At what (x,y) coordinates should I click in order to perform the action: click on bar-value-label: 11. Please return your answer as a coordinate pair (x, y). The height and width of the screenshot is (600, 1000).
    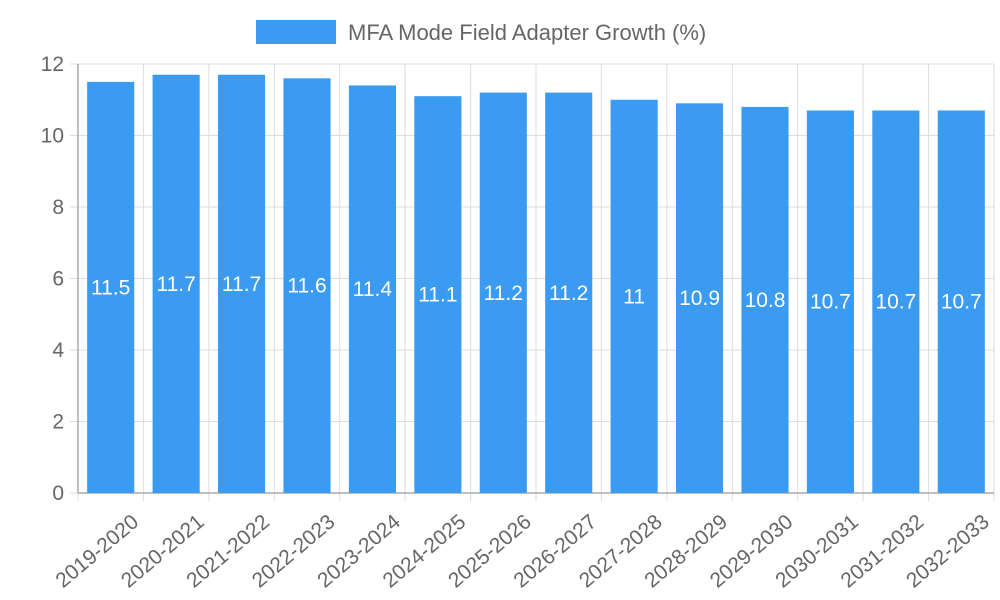
    Looking at the image, I should click on (634, 296).